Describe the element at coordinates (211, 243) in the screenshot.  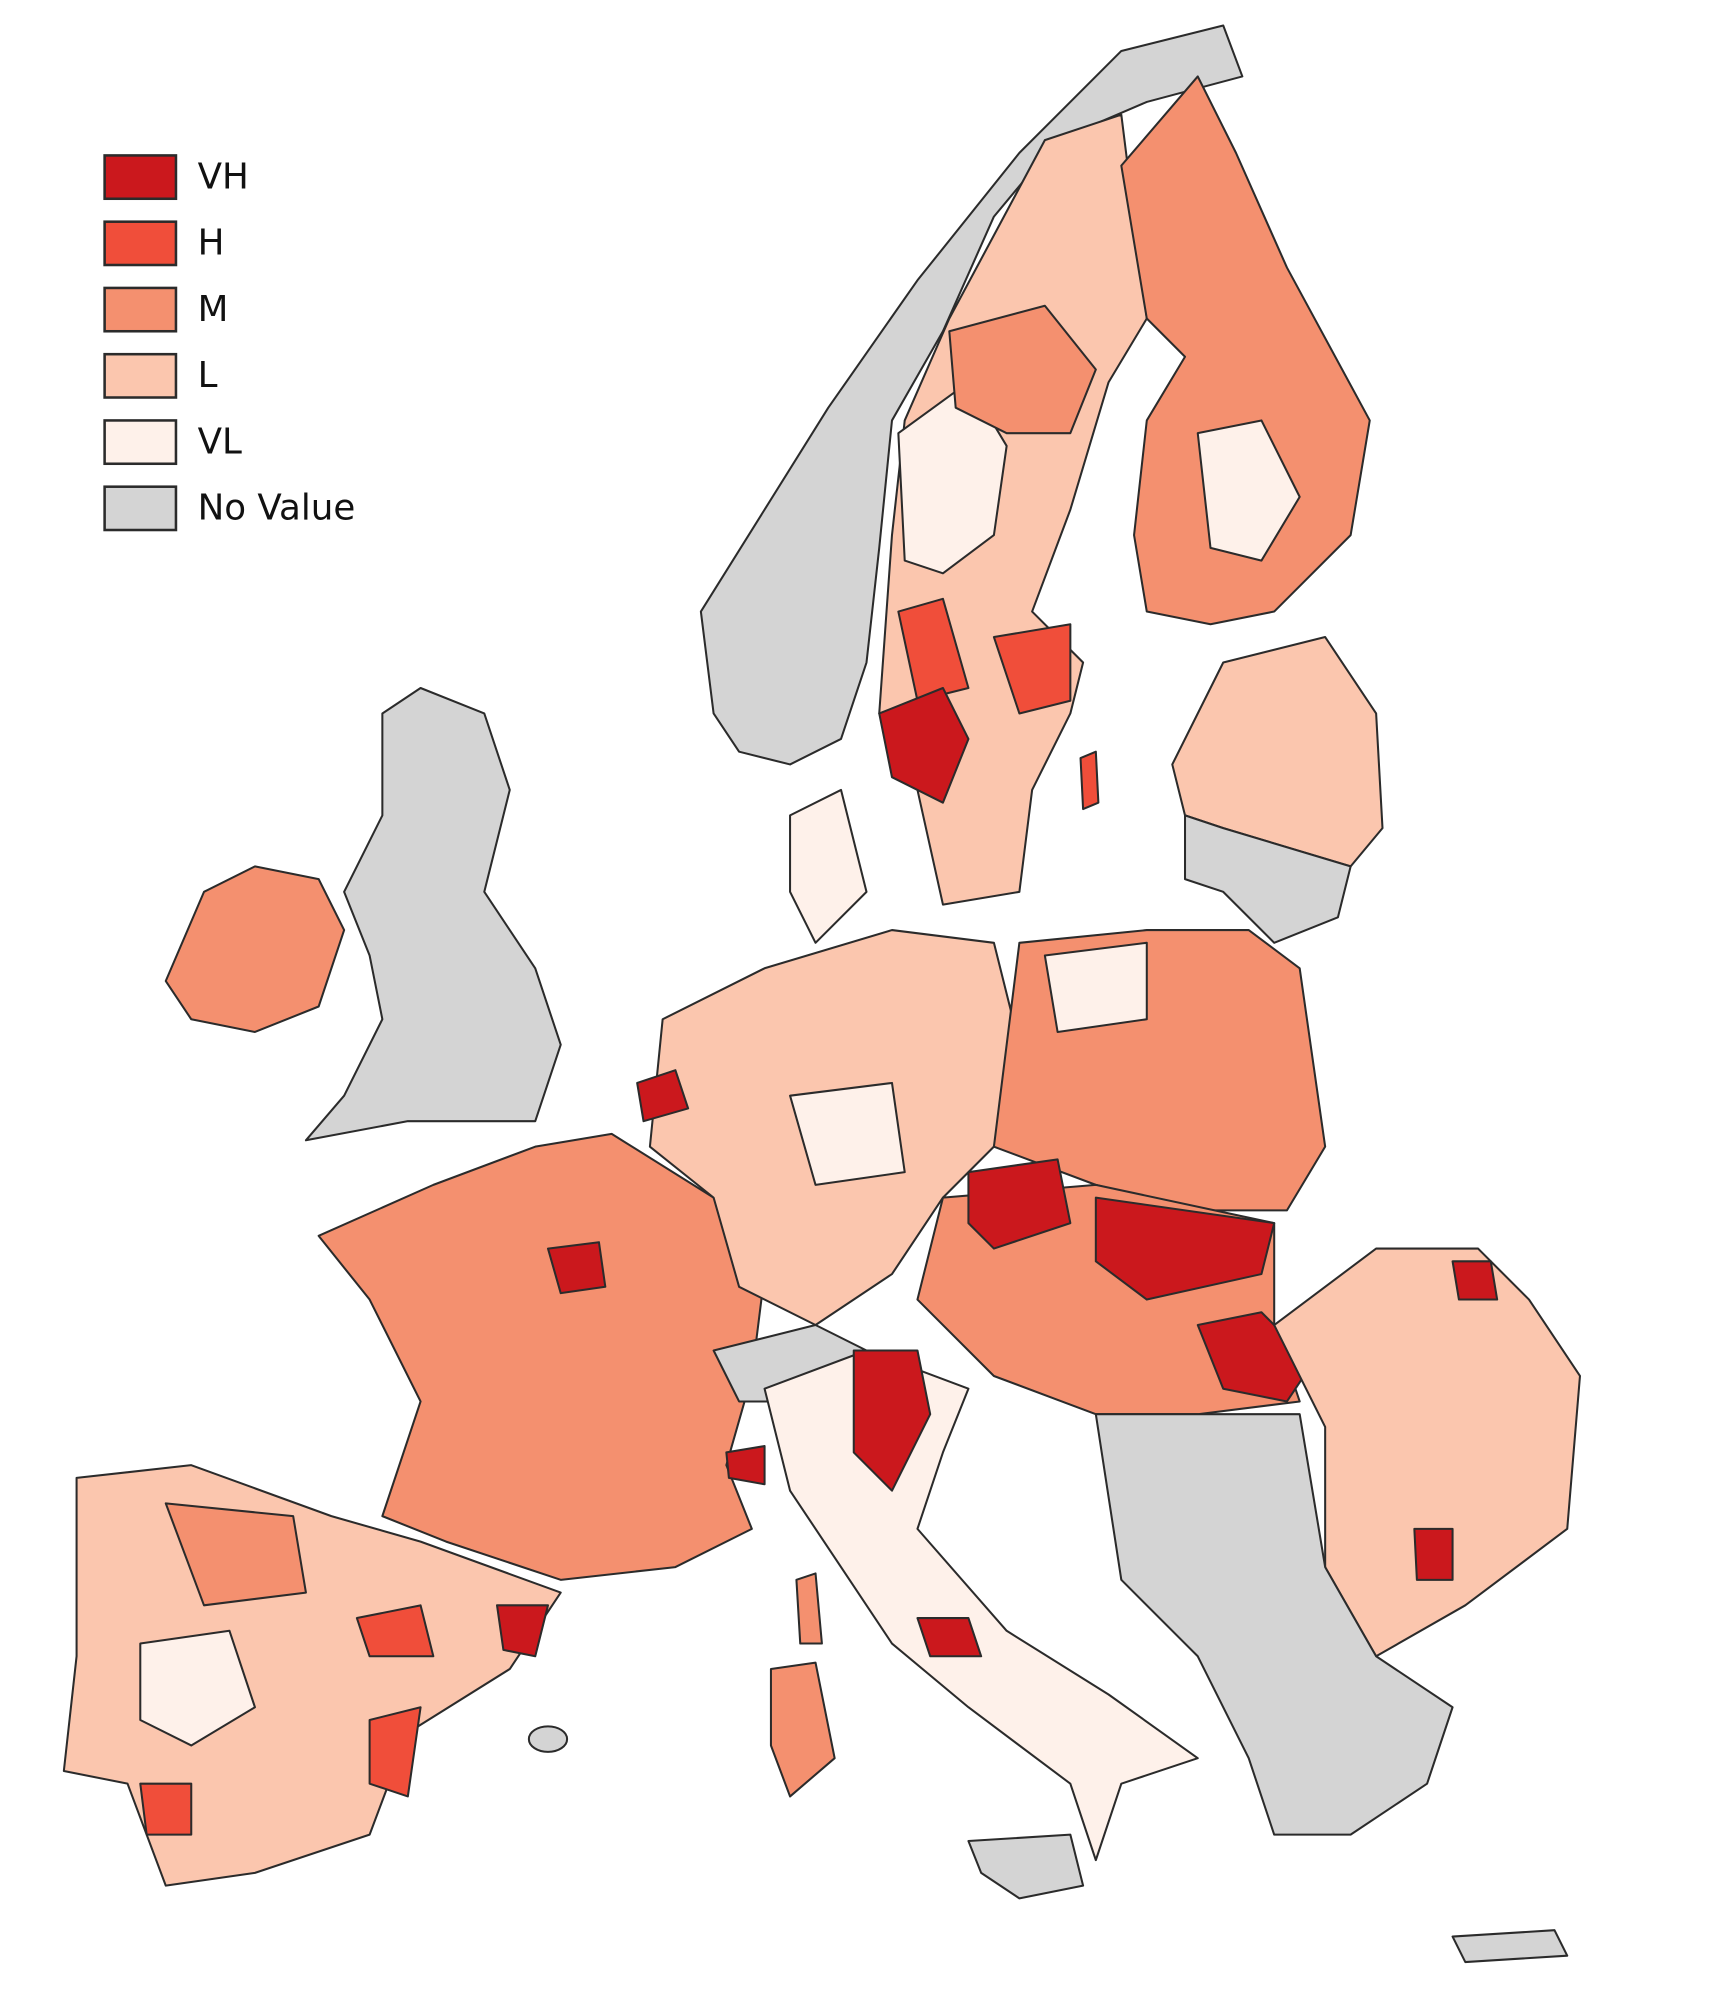
I see `legend-label: H` at that location.